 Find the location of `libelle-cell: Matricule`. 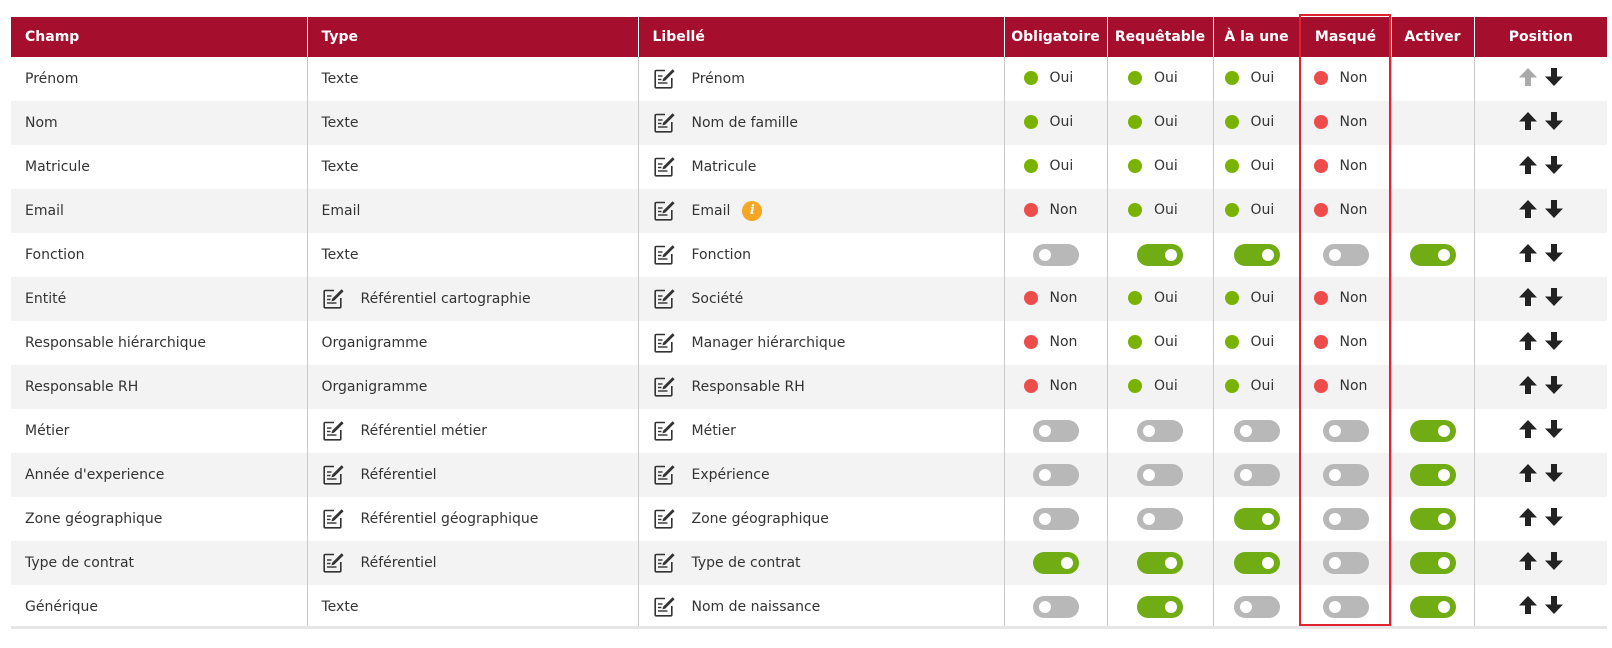

libelle-cell: Matricule is located at coordinates (821, 167).